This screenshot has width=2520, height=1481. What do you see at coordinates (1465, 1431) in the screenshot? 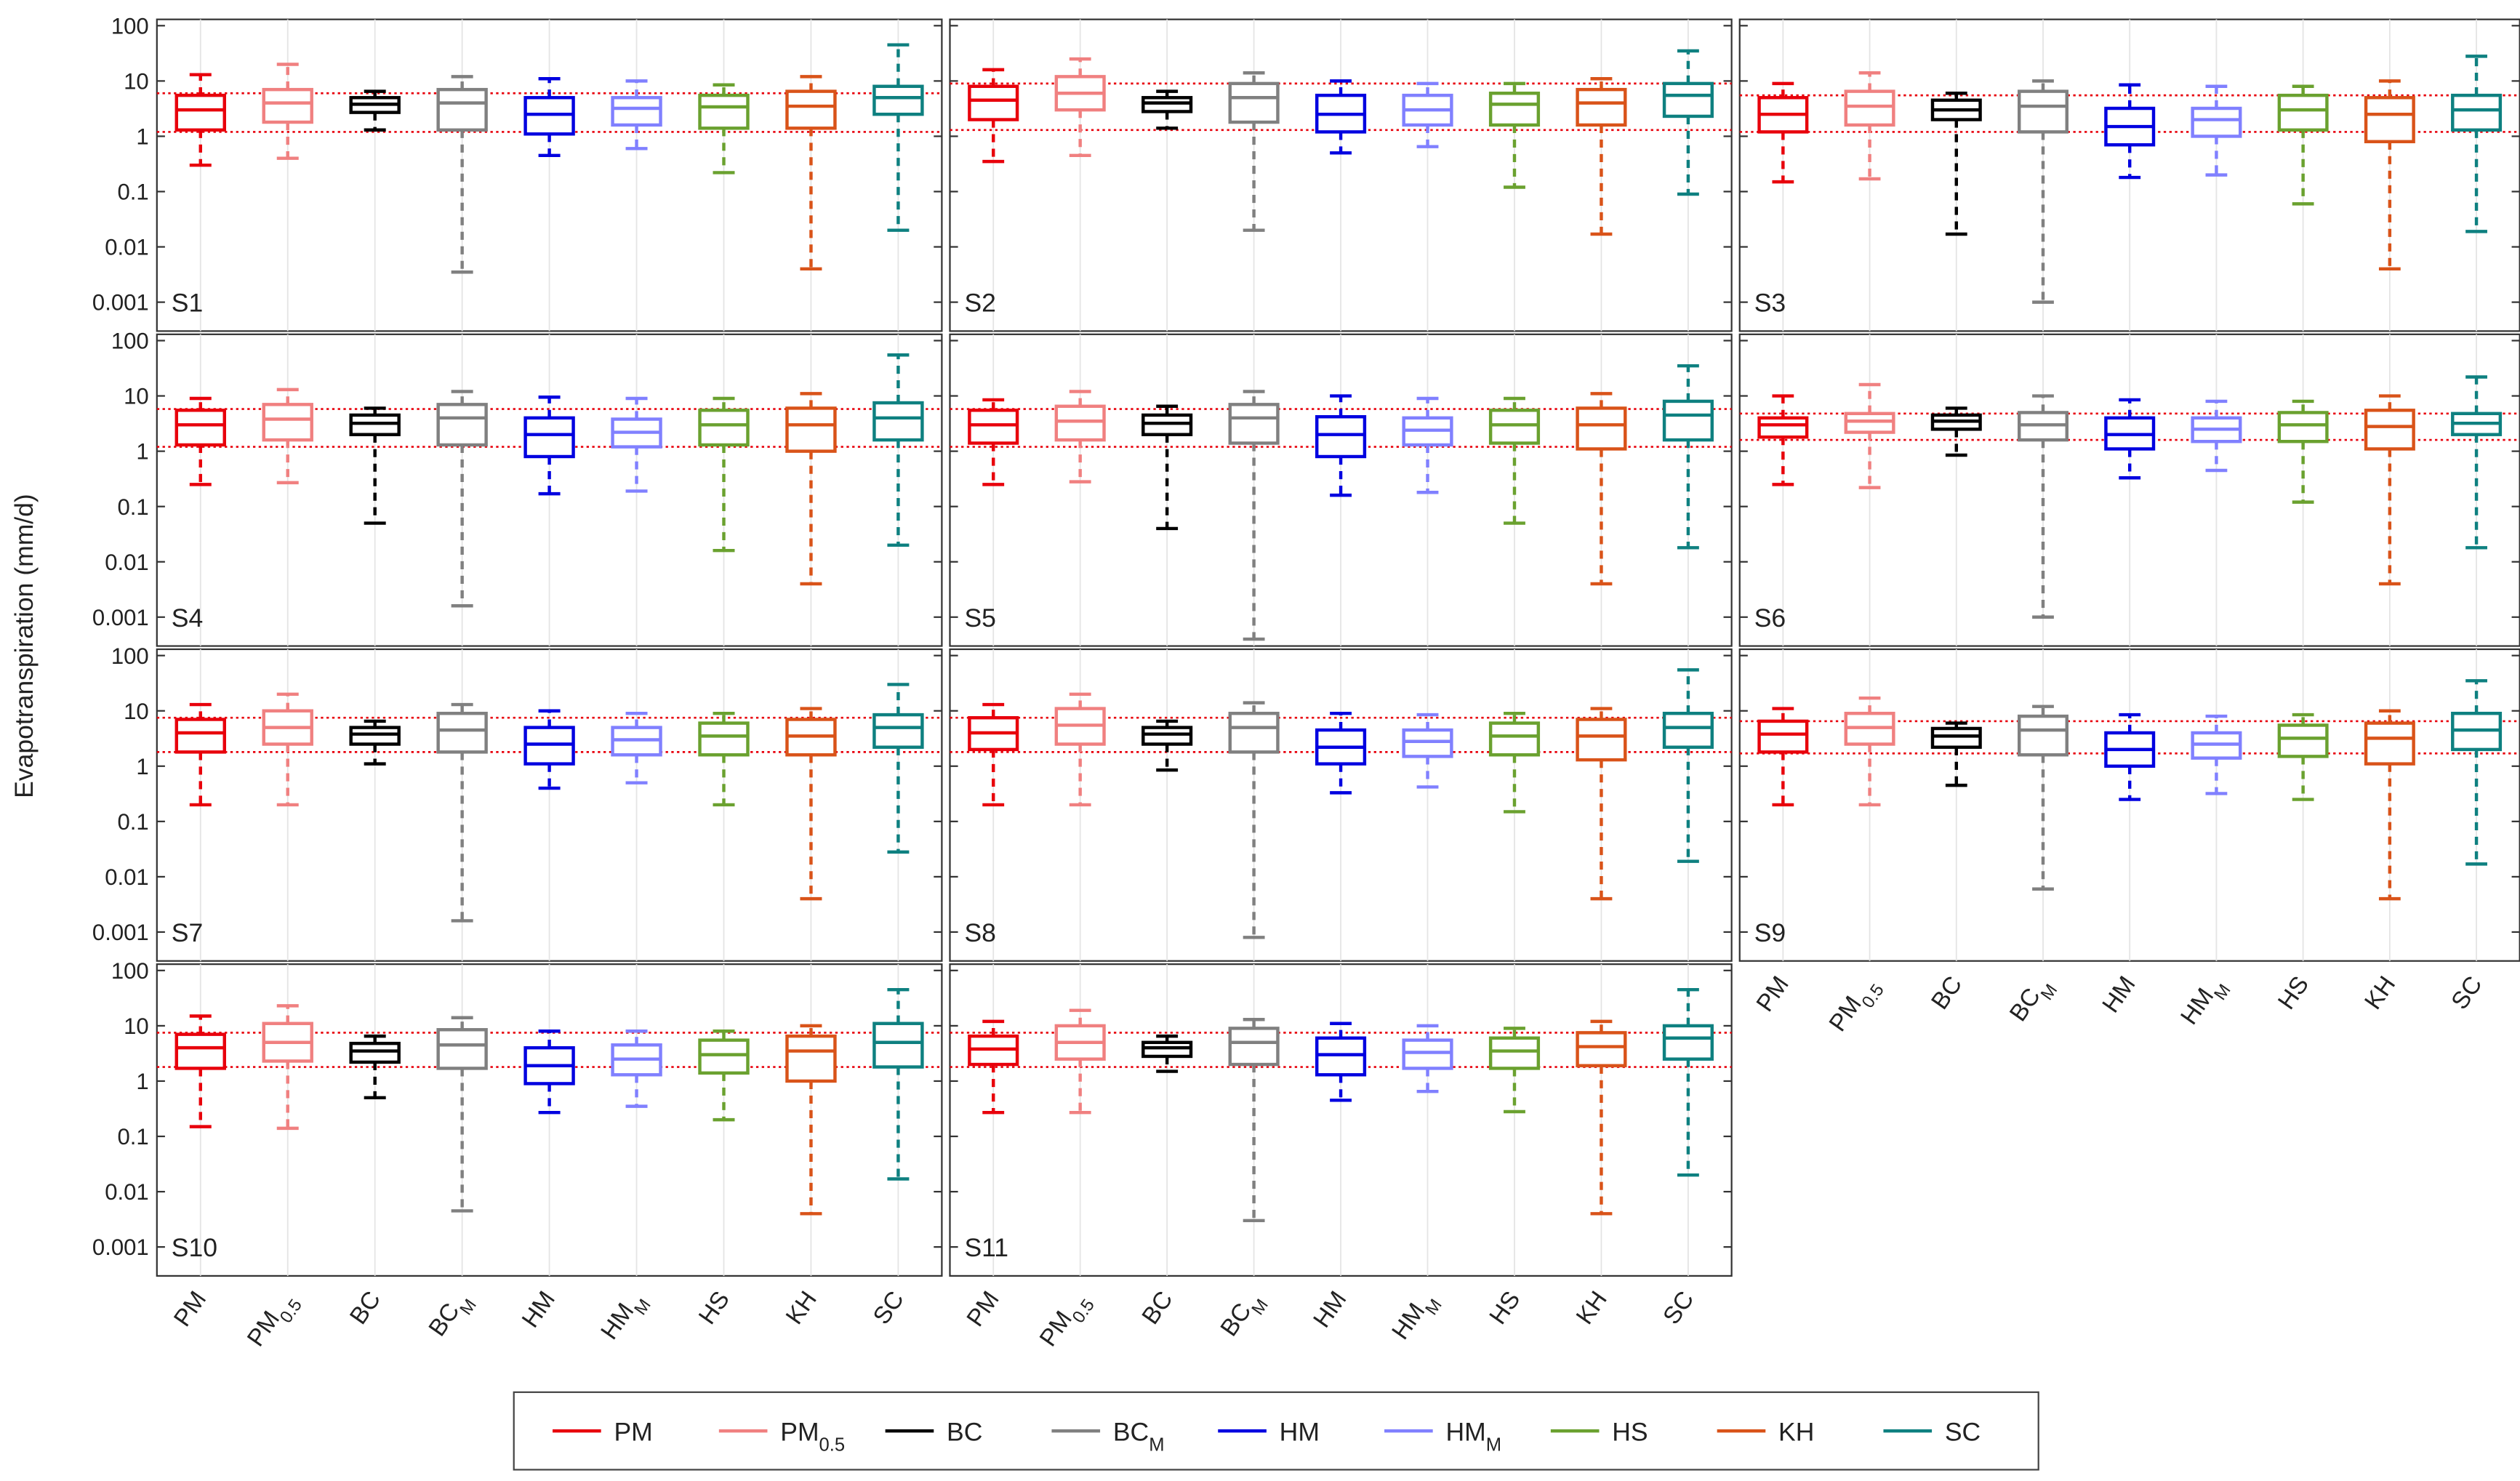
I see `category-label-main: HM` at bounding box center [1465, 1431].